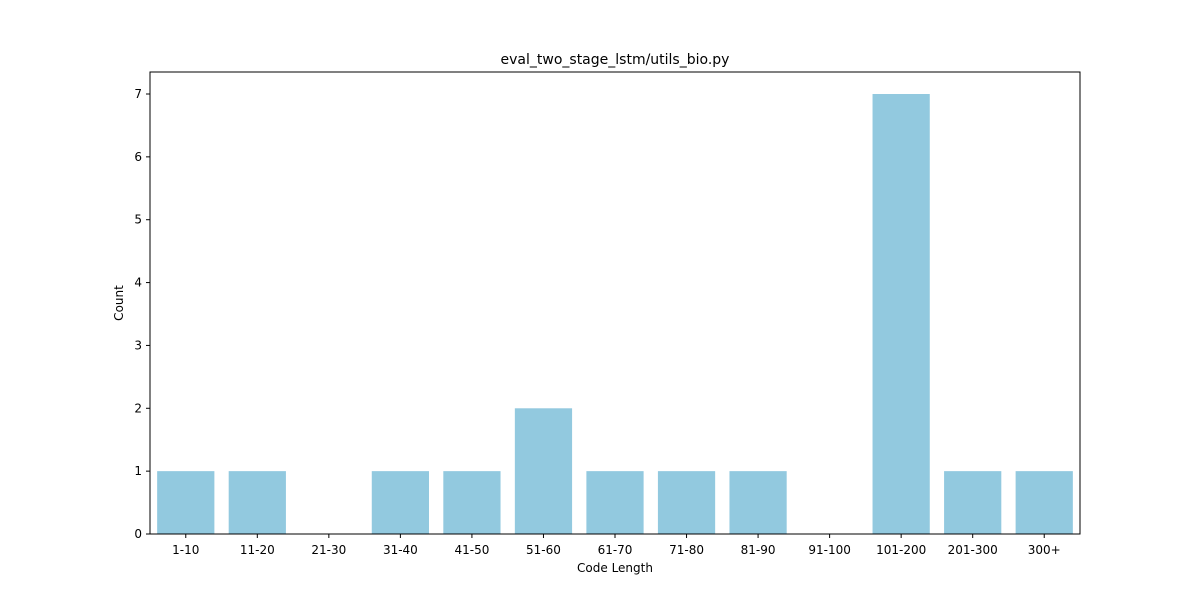  What do you see at coordinates (686, 550) in the screenshot?
I see `x-tick-label: 71-80` at bounding box center [686, 550].